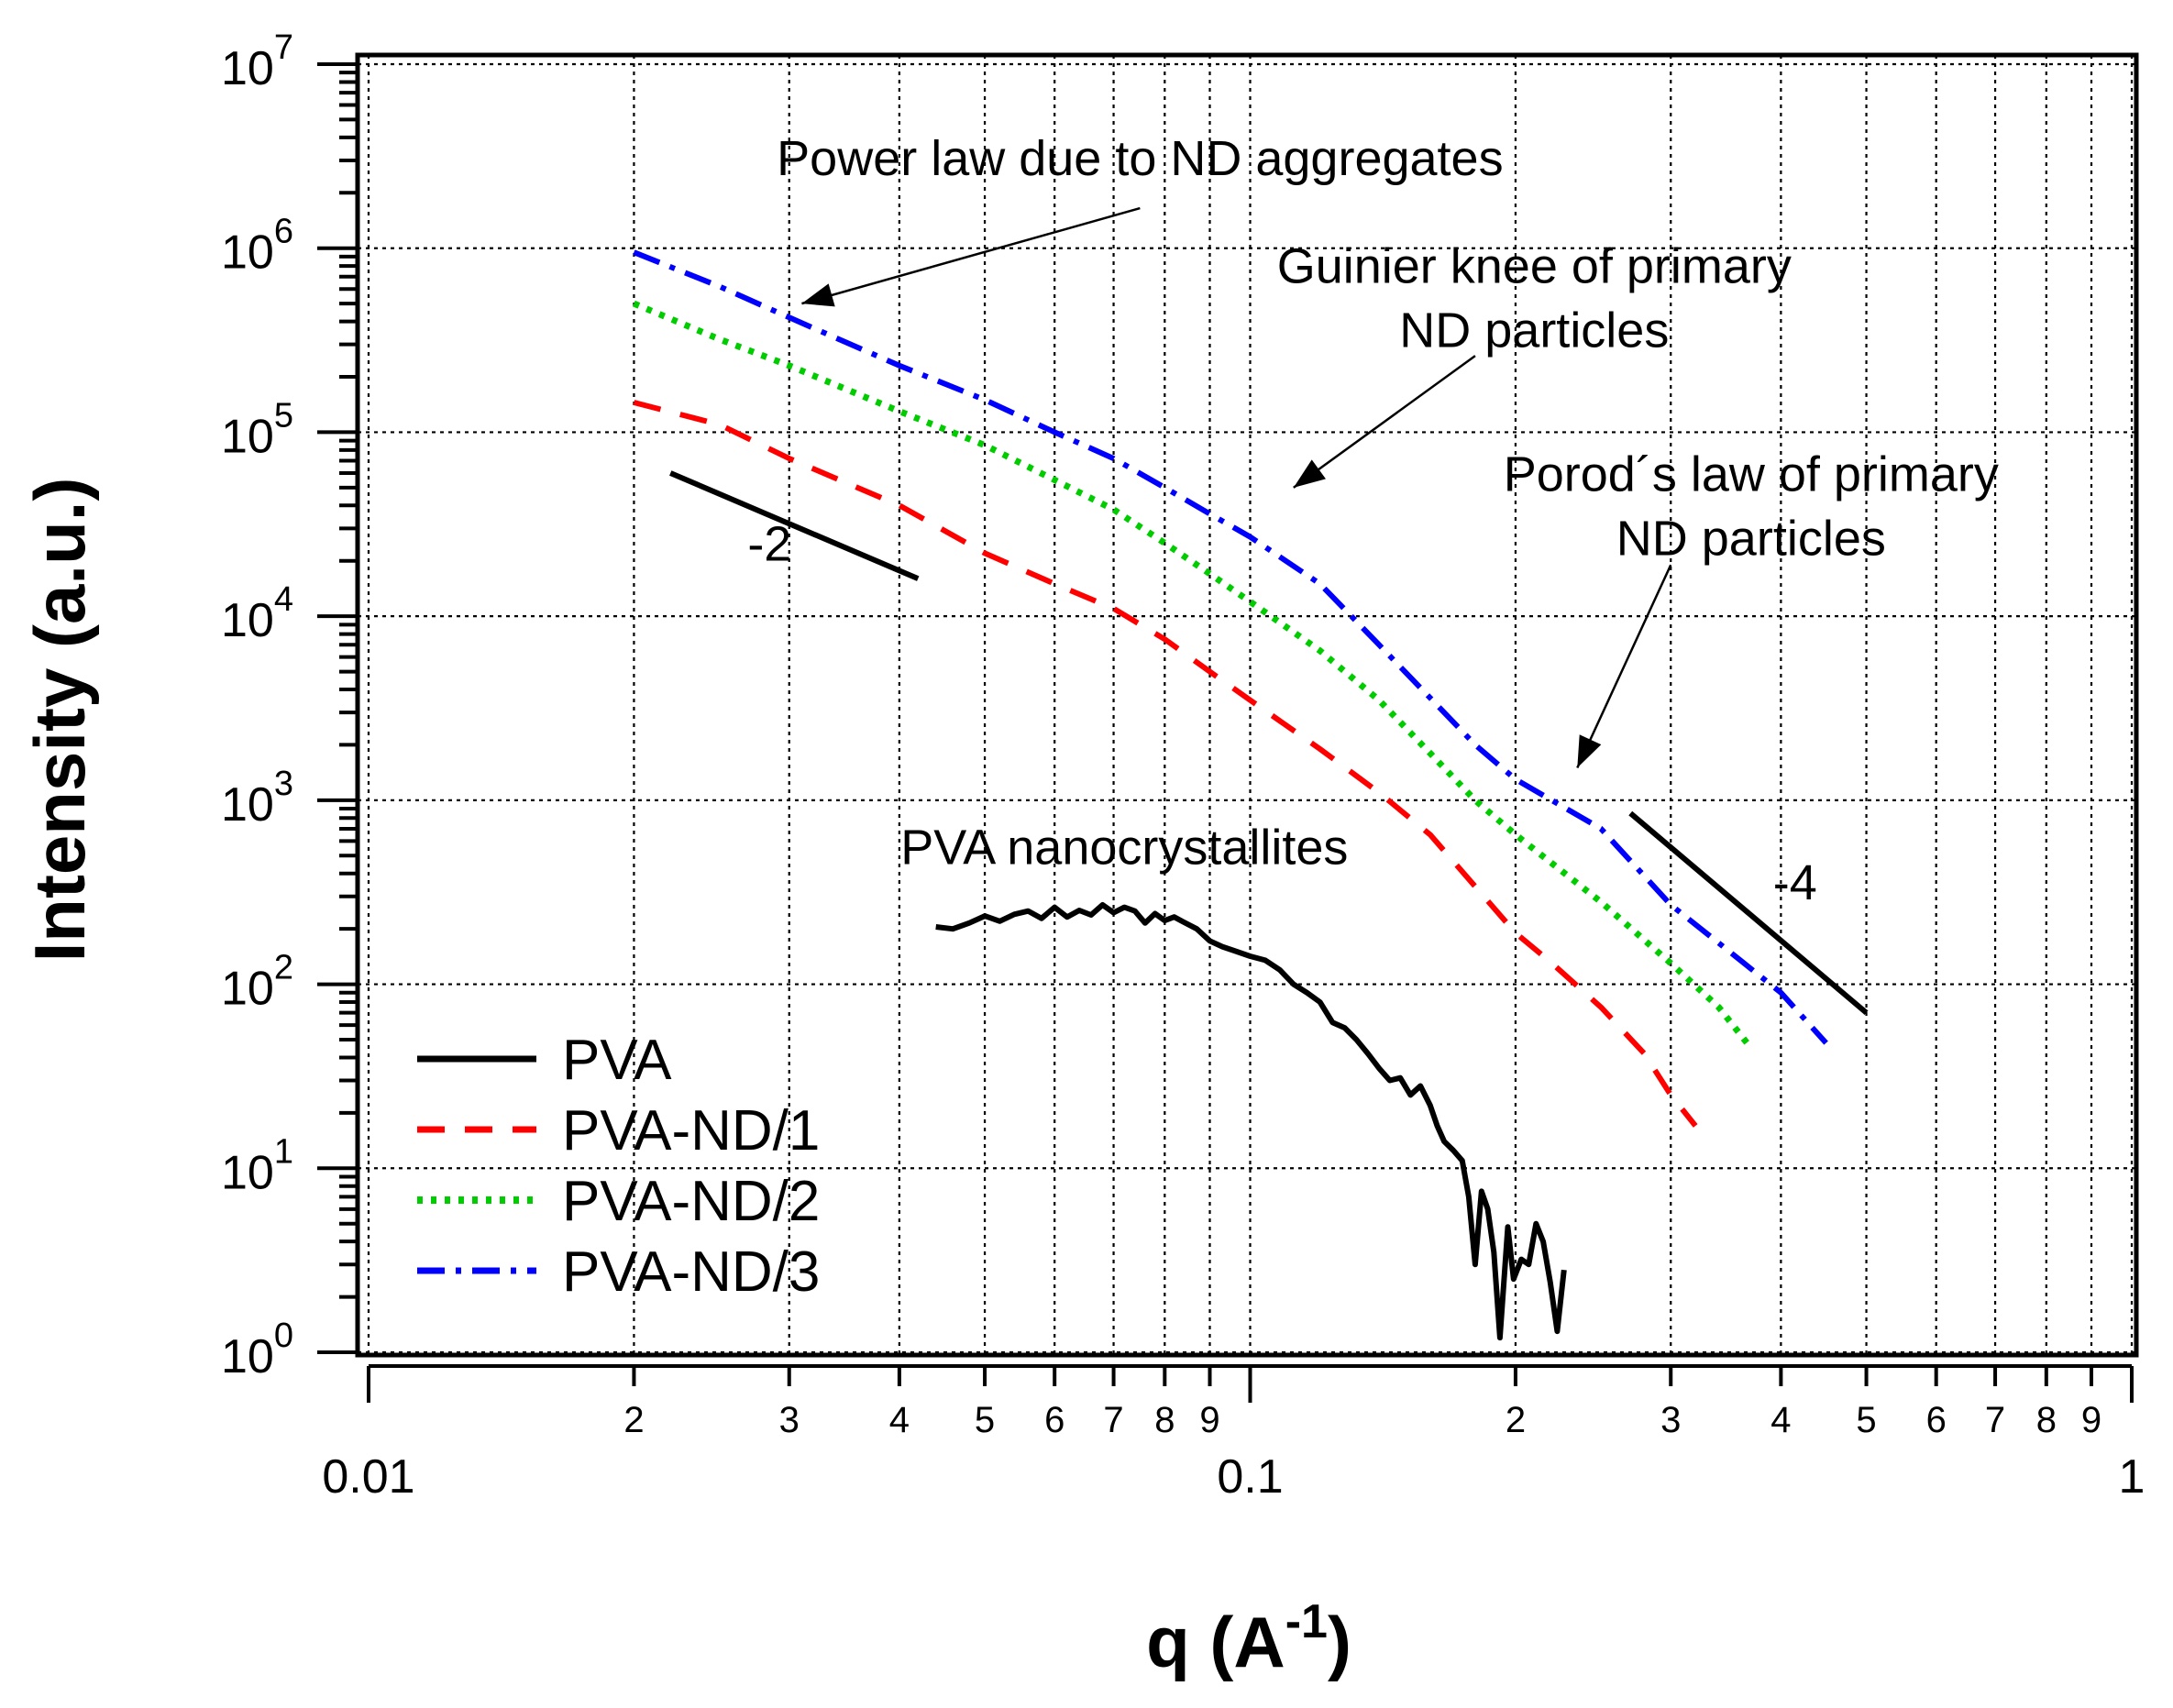 The image size is (2173, 1708). I want to click on y-tick-label: 10⁷, so click(257, 61).